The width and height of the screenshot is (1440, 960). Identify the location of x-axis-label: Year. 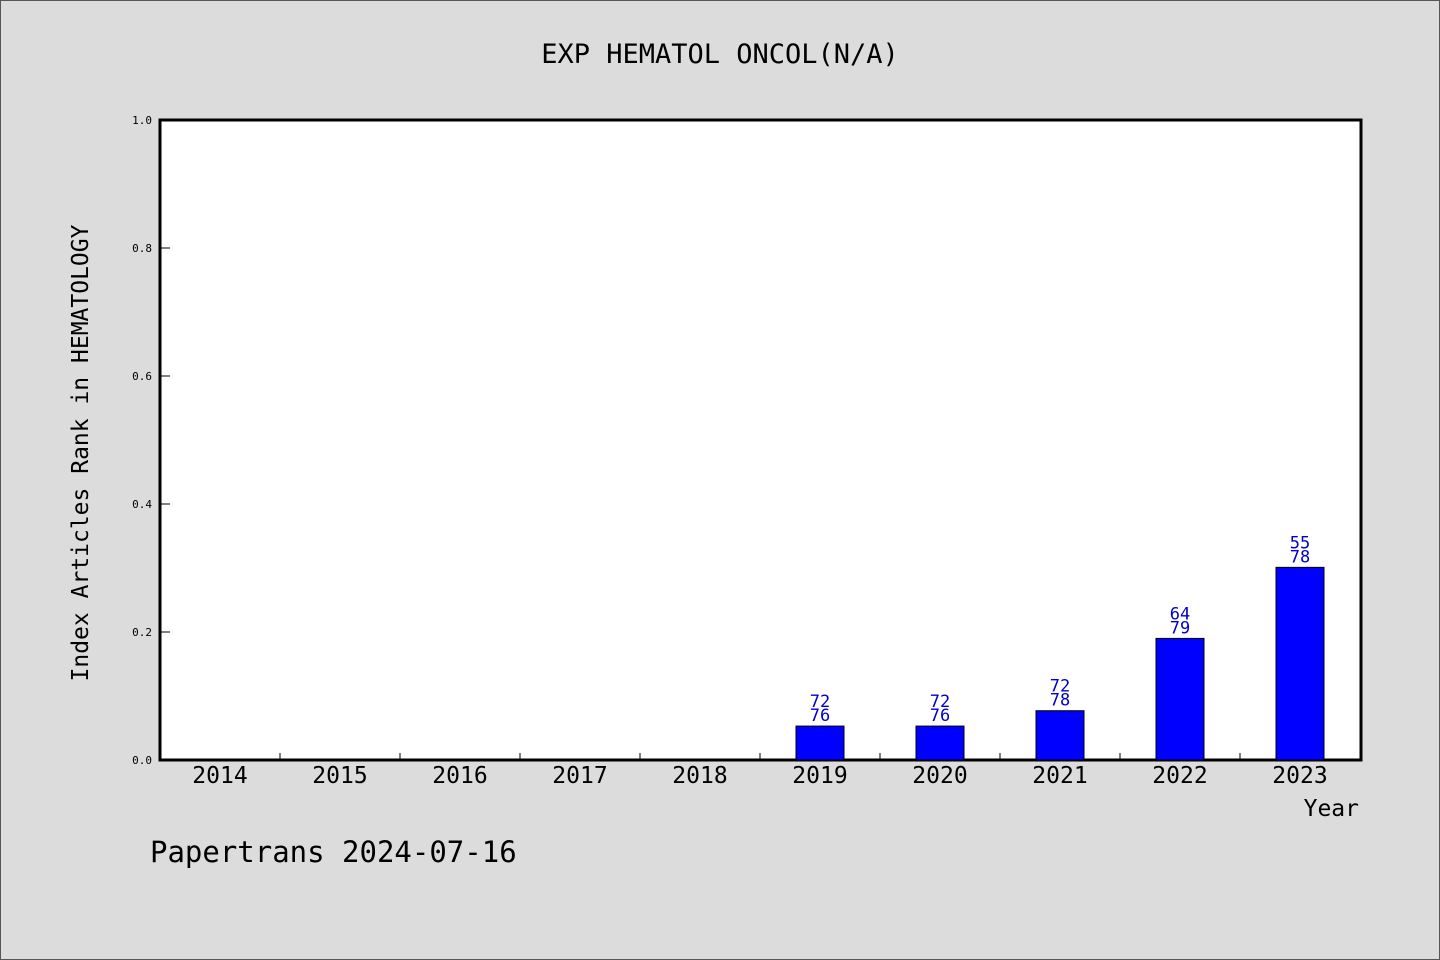
(1331, 809).